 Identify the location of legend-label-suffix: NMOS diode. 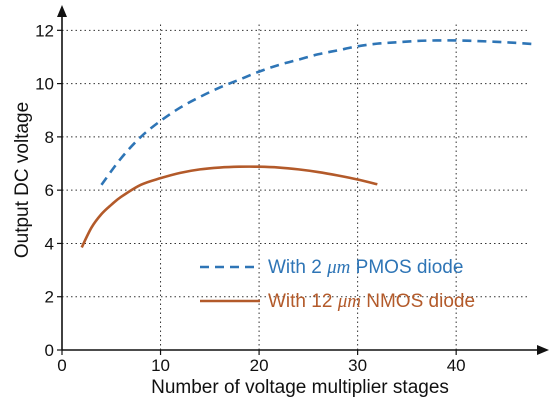
(418, 301).